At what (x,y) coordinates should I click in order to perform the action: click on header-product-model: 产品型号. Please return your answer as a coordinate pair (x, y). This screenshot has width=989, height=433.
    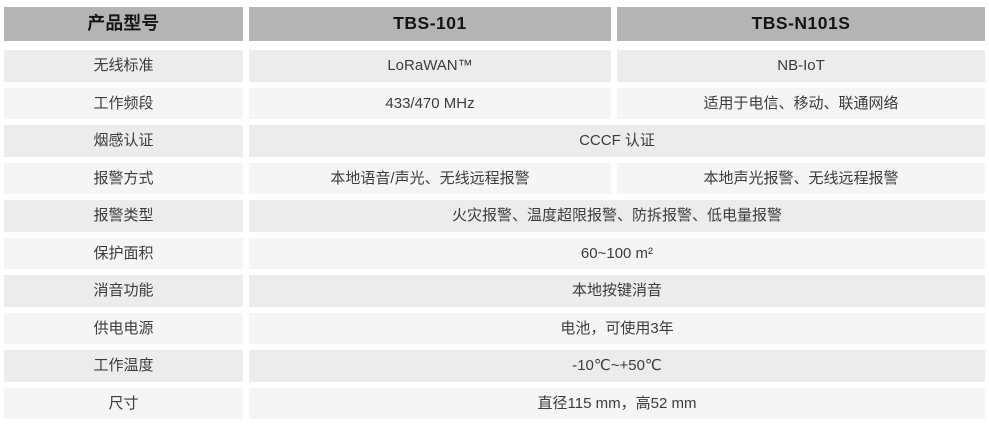
    Looking at the image, I should click on (123, 24).